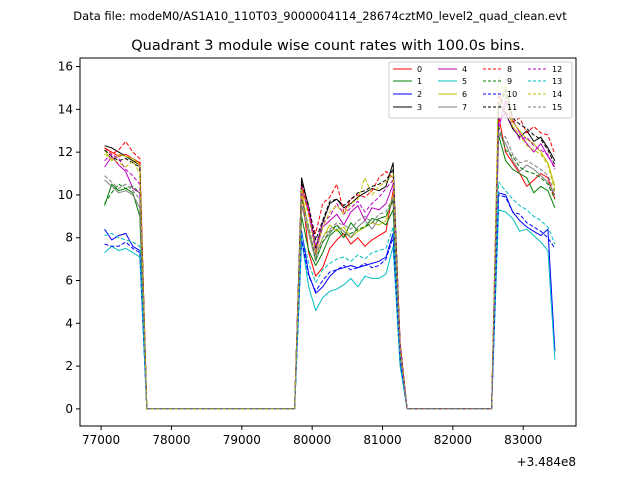 The width and height of the screenshot is (640, 480). What do you see at coordinates (557, 94) in the screenshot?
I see `legend-label-14: 14` at bounding box center [557, 94].